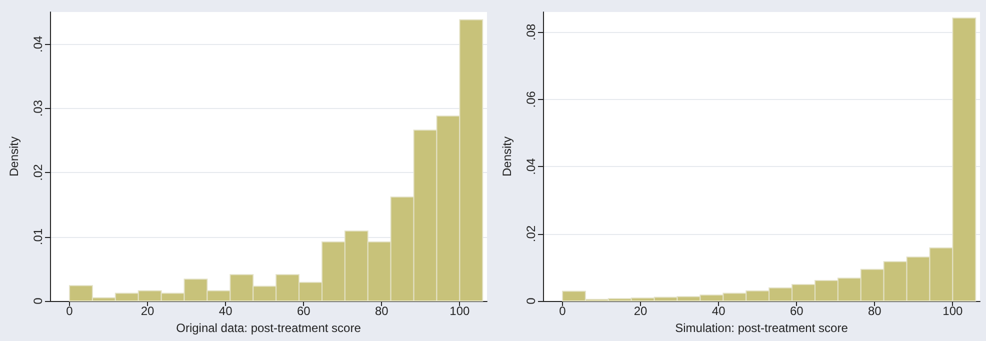 This screenshot has height=341, width=986. Describe the element at coordinates (761, 327) in the screenshot. I see `x-axis-title: Simulation: post-treatment score` at that location.